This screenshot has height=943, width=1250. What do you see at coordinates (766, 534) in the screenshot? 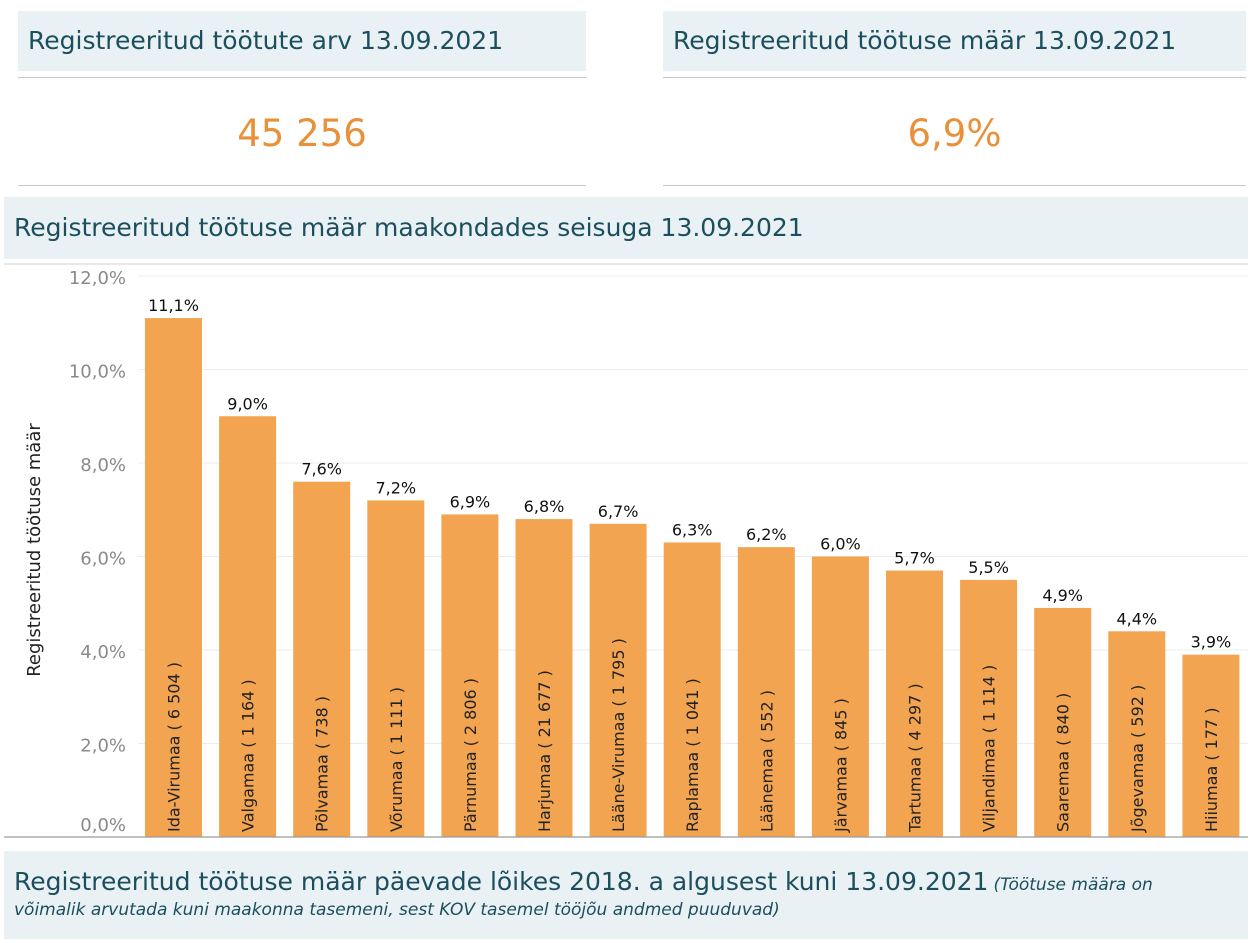
I see `bar-value-label: 6,2%` at bounding box center [766, 534].